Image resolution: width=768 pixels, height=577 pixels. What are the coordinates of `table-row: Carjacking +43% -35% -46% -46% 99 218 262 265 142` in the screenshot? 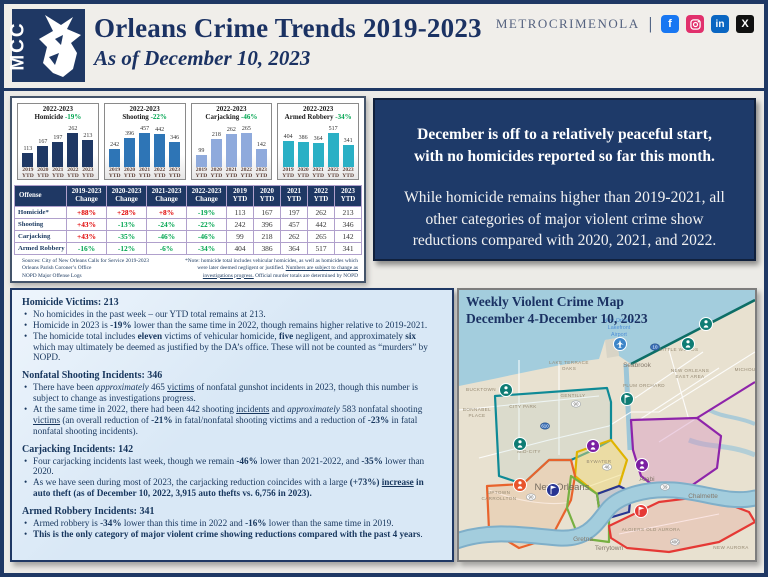 It's located at (188, 236).